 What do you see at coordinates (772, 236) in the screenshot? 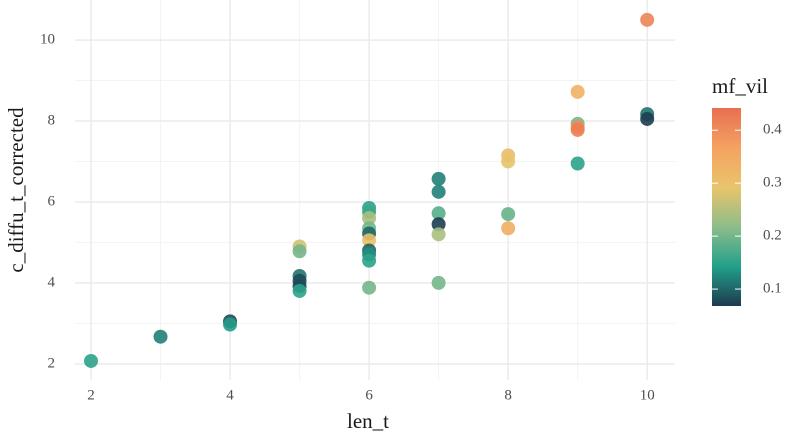
I see `colorbar-label: 0.2` at bounding box center [772, 236].